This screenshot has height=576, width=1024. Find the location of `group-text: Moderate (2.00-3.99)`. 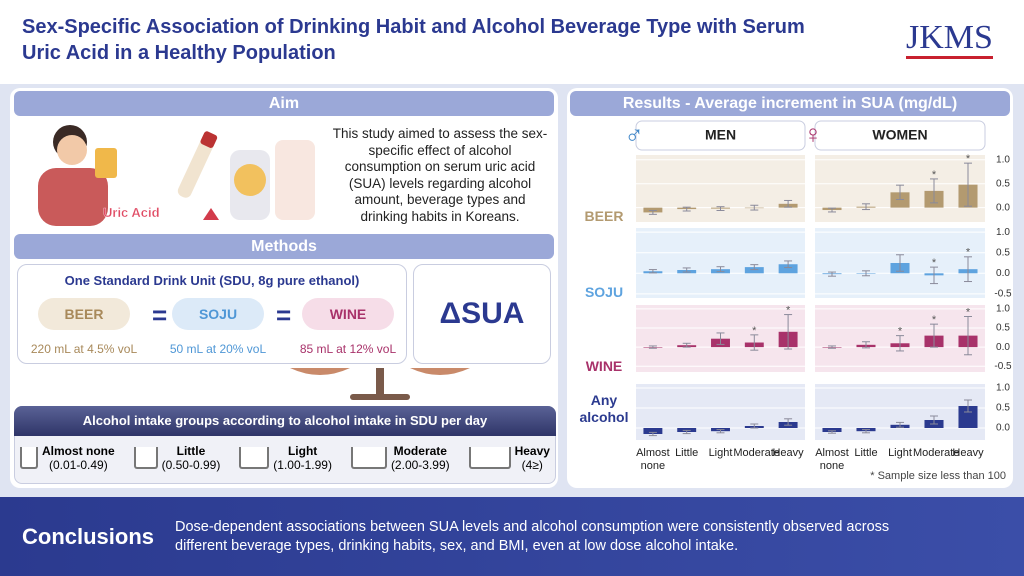

group-text: Moderate (2.00-3.99) is located at coordinates (420, 458).